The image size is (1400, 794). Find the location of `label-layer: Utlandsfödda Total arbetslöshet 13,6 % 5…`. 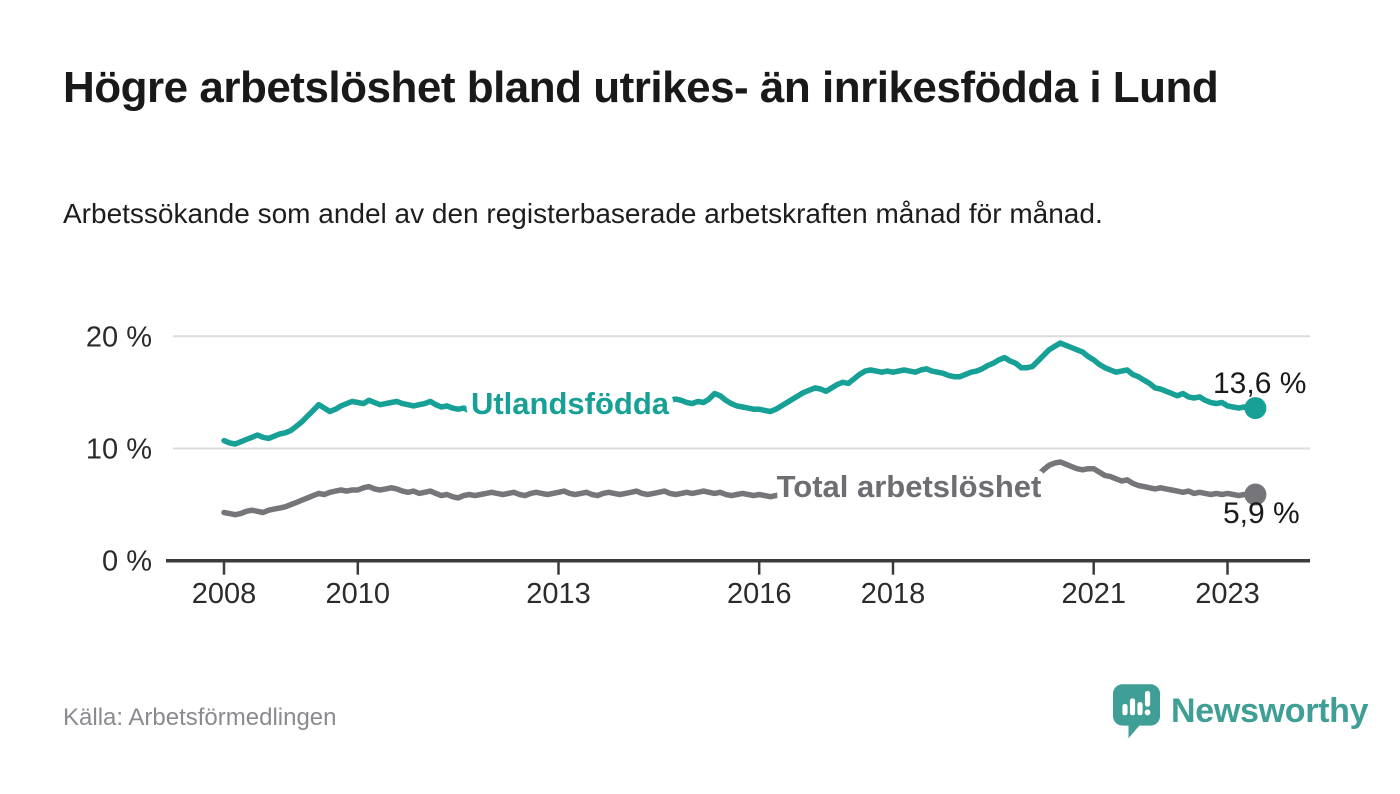

label-layer: Utlandsfödda Total arbetslöshet 13,6 % 5… is located at coordinates (885, 448).